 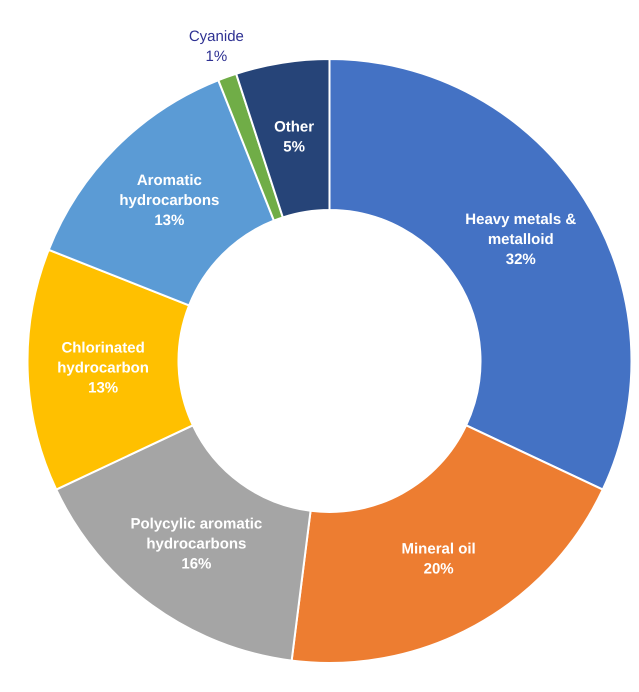 What do you see at coordinates (169, 190) in the screenshot?
I see `slice-label: Aromatic hydrocarbons` at bounding box center [169, 190].